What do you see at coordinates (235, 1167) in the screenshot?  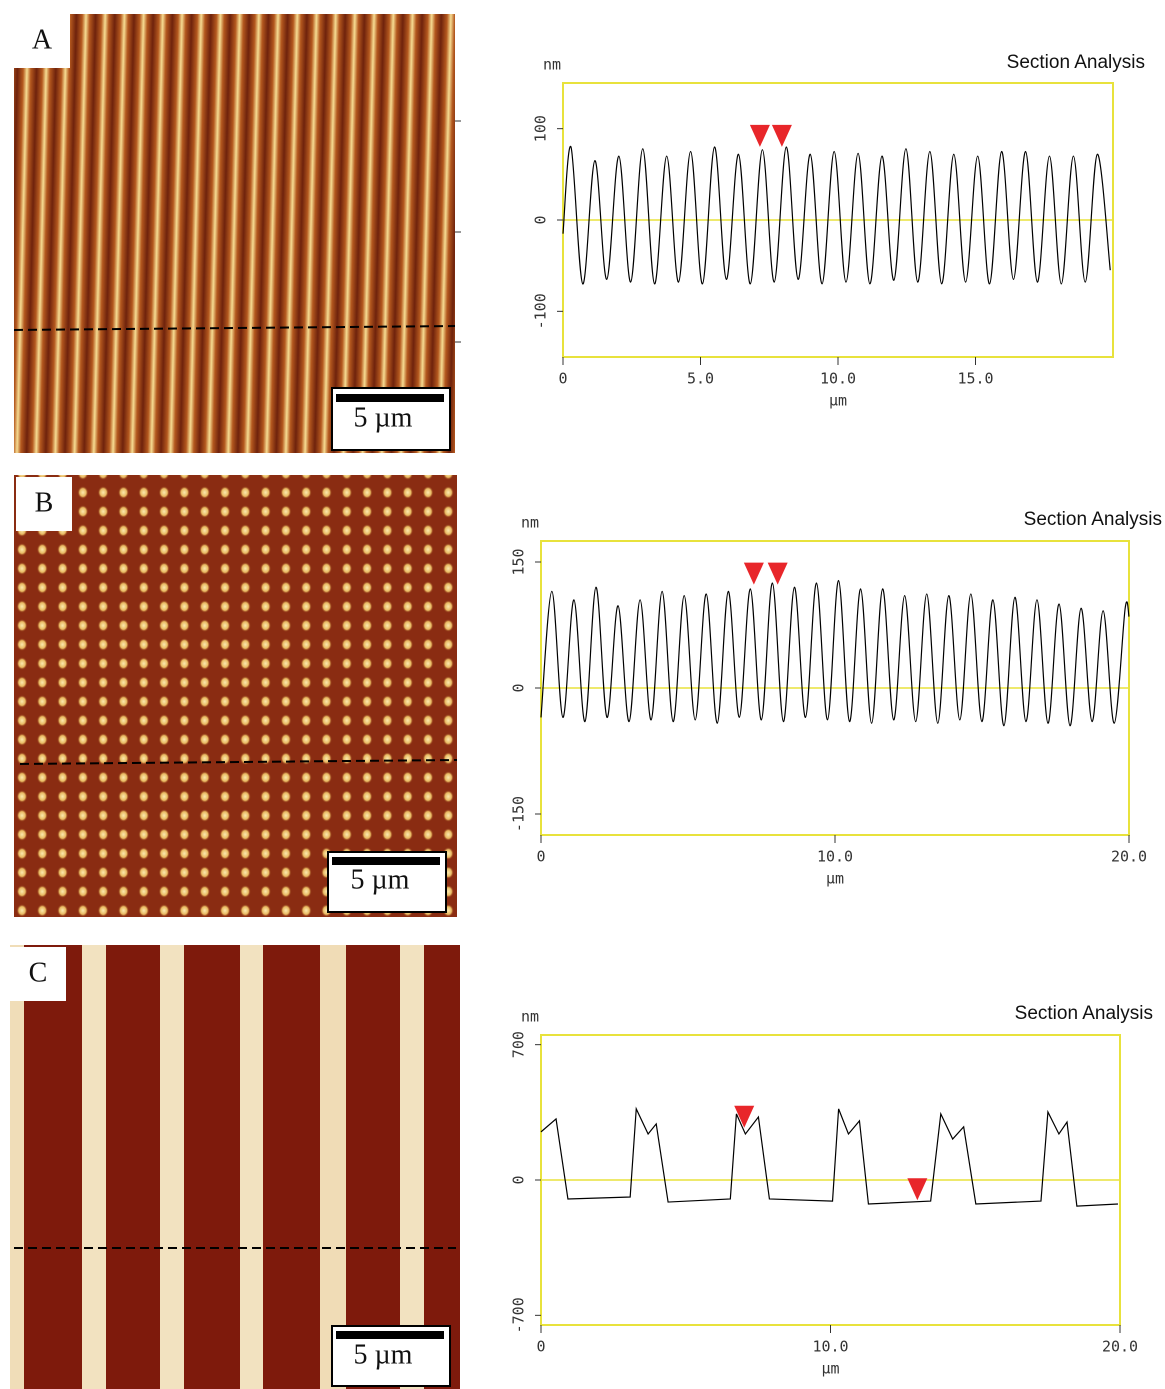 I see `afm-image: C 5 µm` at bounding box center [235, 1167].